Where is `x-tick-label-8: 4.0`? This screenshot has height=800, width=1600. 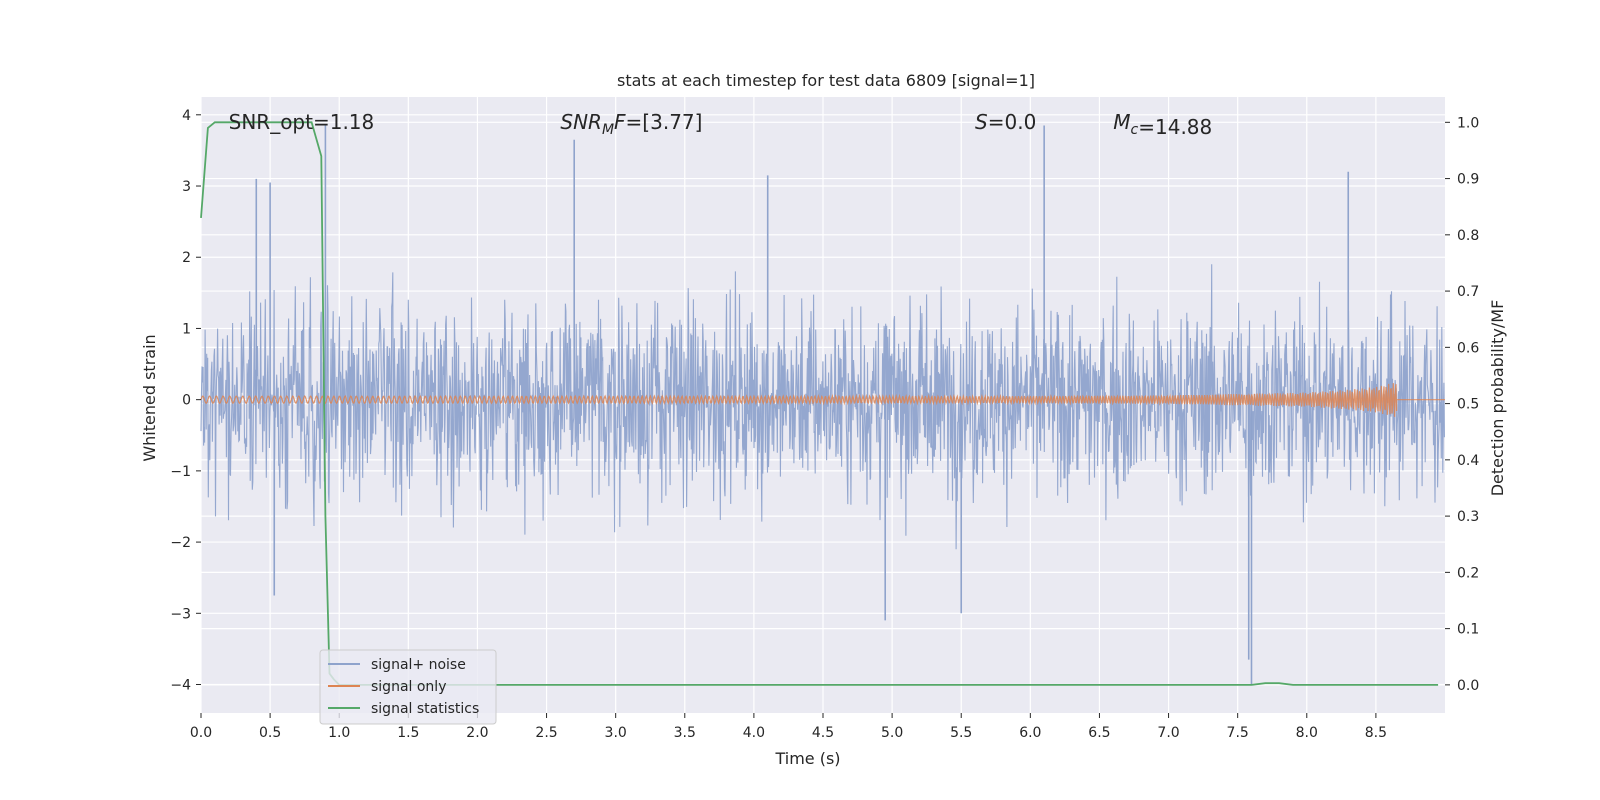
x-tick-label-8: 4.0 is located at coordinates (754, 733).